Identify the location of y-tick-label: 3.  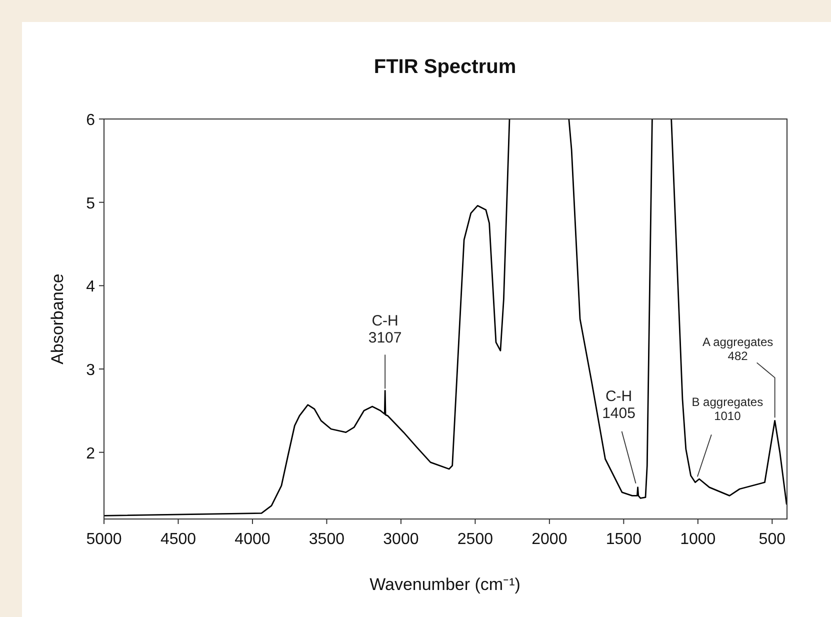
(91, 370).